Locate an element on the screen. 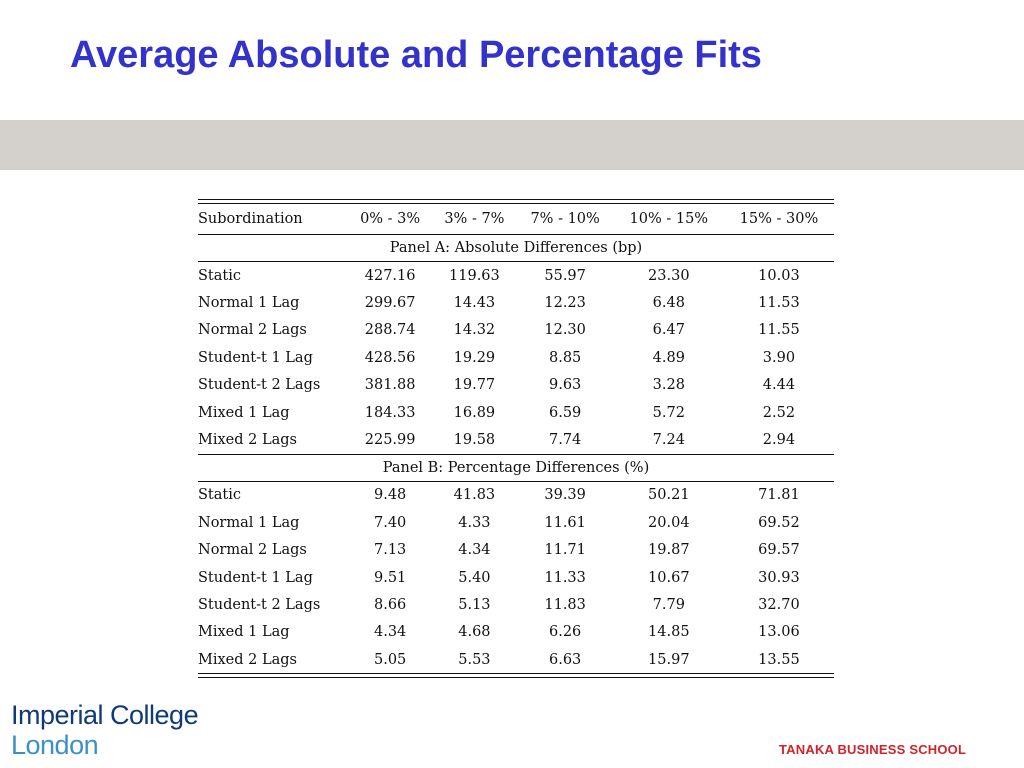 The width and height of the screenshot is (1024, 768). row-label: Mixed 1 Lag is located at coordinates (244, 632).